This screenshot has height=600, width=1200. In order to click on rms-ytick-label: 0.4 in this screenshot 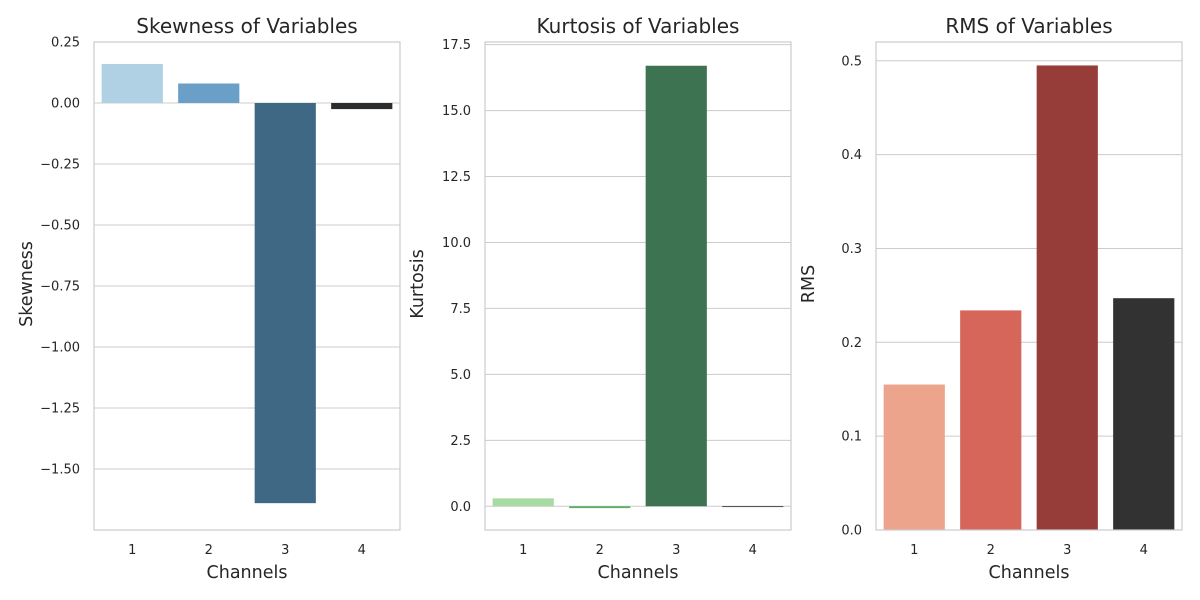, I will do `click(851, 155)`.